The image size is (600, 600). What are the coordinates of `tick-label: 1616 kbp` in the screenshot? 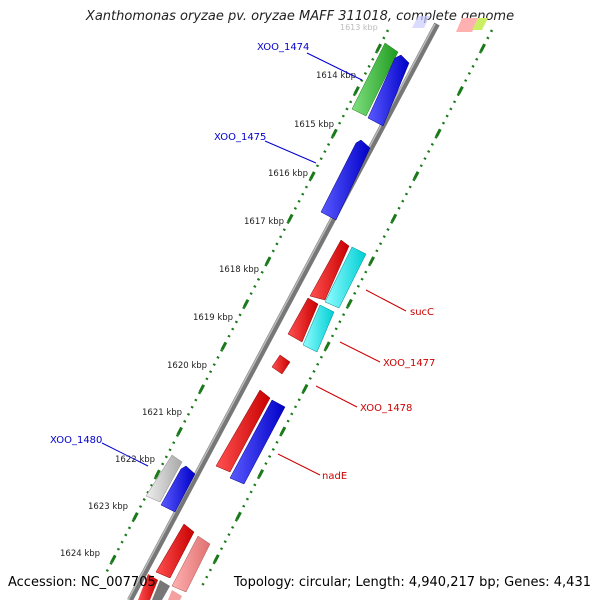 It's located at (288, 174).